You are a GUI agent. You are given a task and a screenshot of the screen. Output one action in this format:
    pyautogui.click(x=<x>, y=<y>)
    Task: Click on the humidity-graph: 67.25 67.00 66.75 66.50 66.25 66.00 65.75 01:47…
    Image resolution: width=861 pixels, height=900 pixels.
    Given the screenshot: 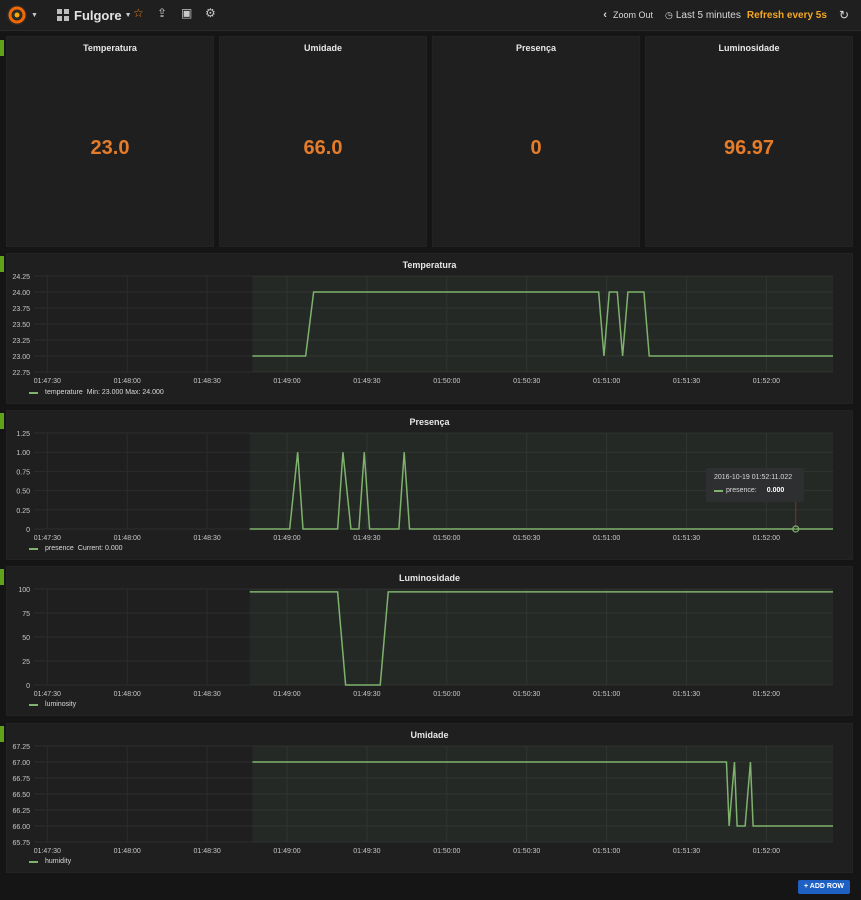 What is the action you would take?
    pyautogui.click(x=429, y=803)
    